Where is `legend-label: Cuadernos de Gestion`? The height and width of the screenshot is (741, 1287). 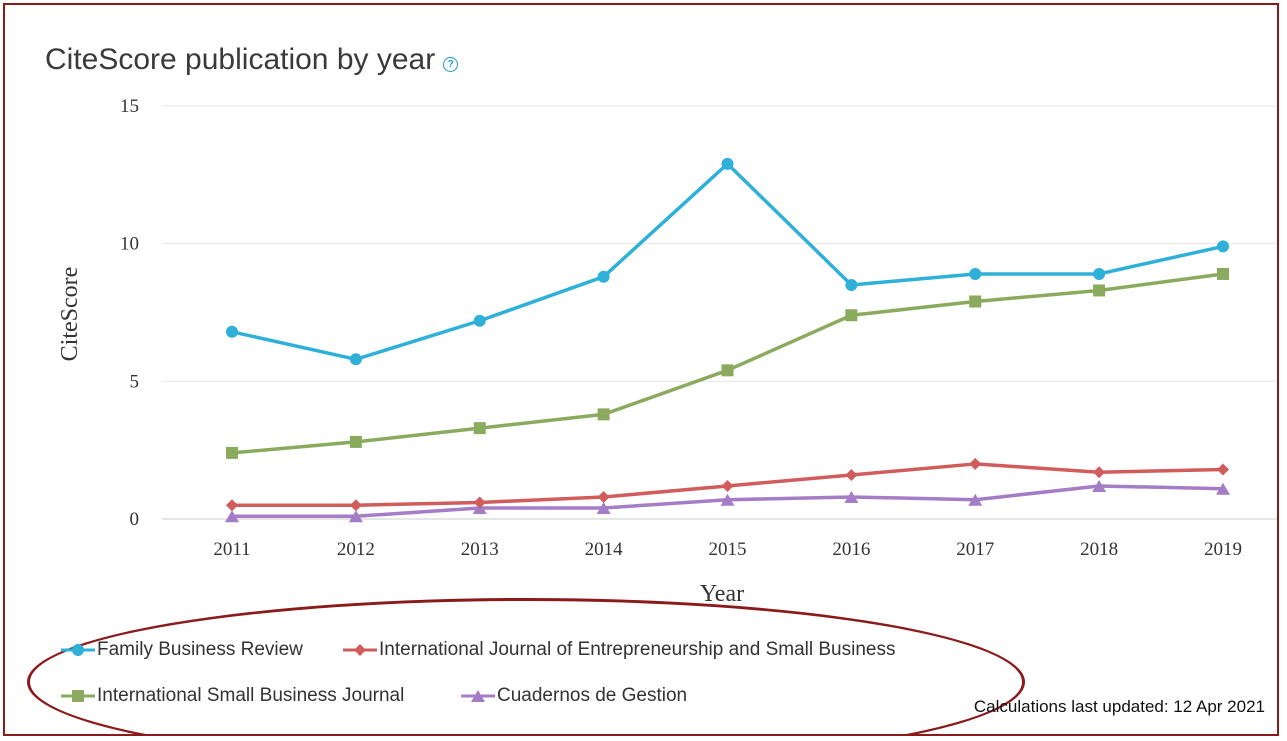
legend-label: Cuadernos de Gestion is located at coordinates (592, 695).